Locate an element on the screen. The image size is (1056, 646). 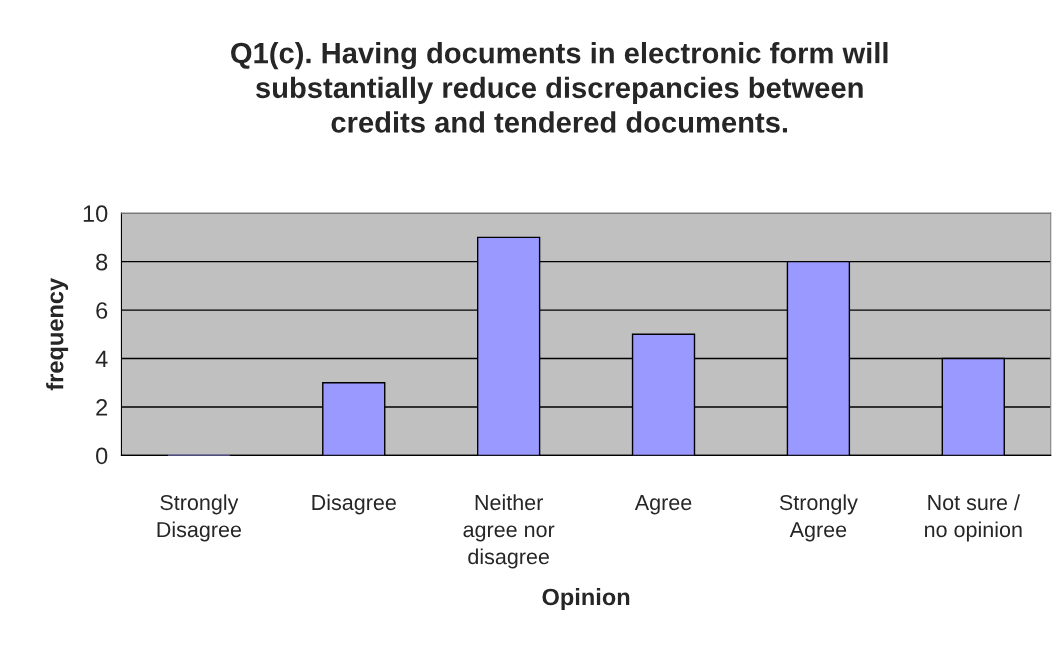
x-tick-label: Neither agree nor disagree is located at coordinates (509, 531).